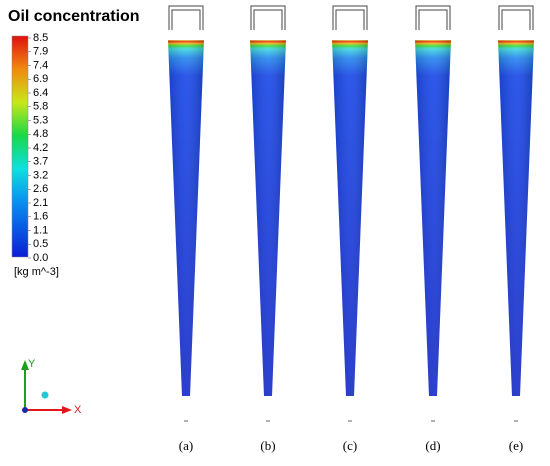  What do you see at coordinates (67, 410) in the screenshot?
I see `x-arrow-head` at bounding box center [67, 410].